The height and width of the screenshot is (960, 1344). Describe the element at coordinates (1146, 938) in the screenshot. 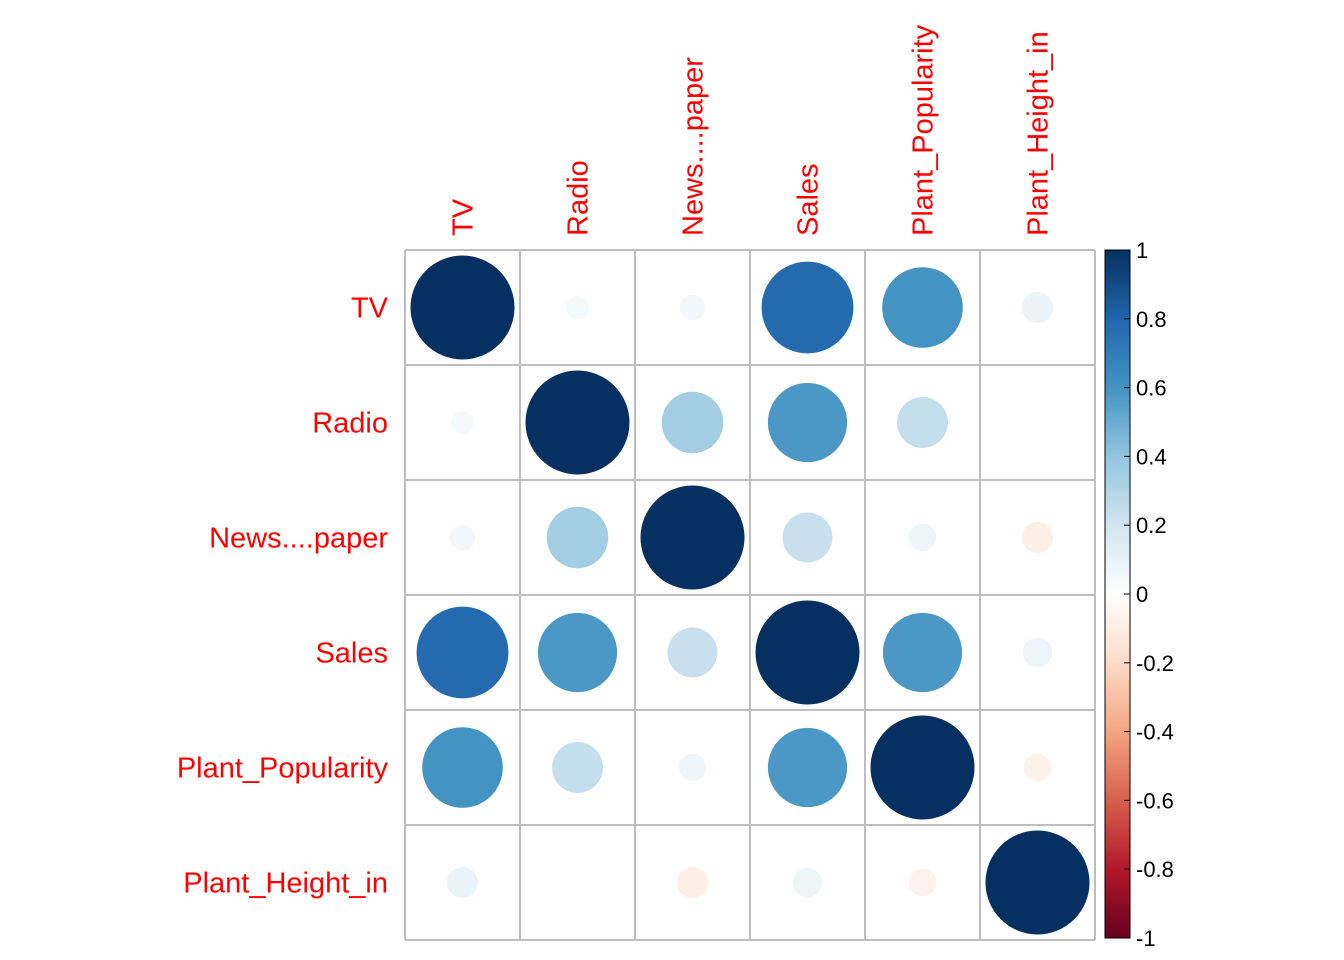

I see `colorbar-tick-label: -1` at that location.